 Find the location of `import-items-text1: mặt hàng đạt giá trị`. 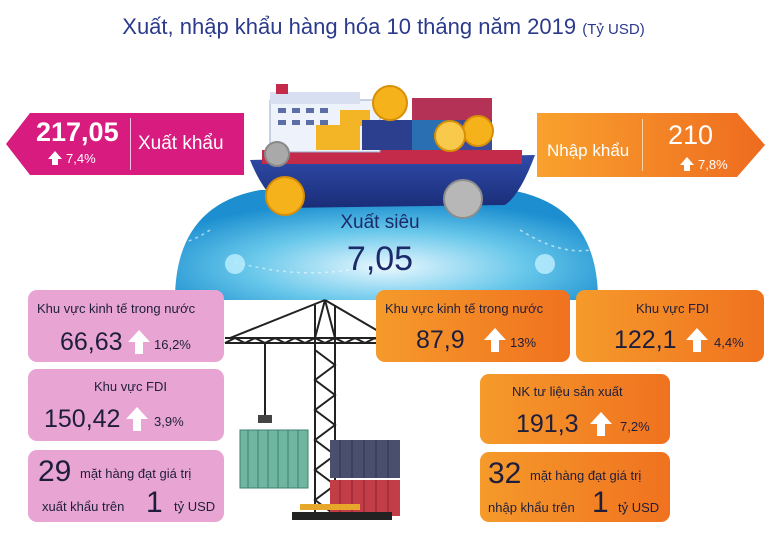

import-items-text1: mặt hàng đạt giá trị is located at coordinates (586, 475).